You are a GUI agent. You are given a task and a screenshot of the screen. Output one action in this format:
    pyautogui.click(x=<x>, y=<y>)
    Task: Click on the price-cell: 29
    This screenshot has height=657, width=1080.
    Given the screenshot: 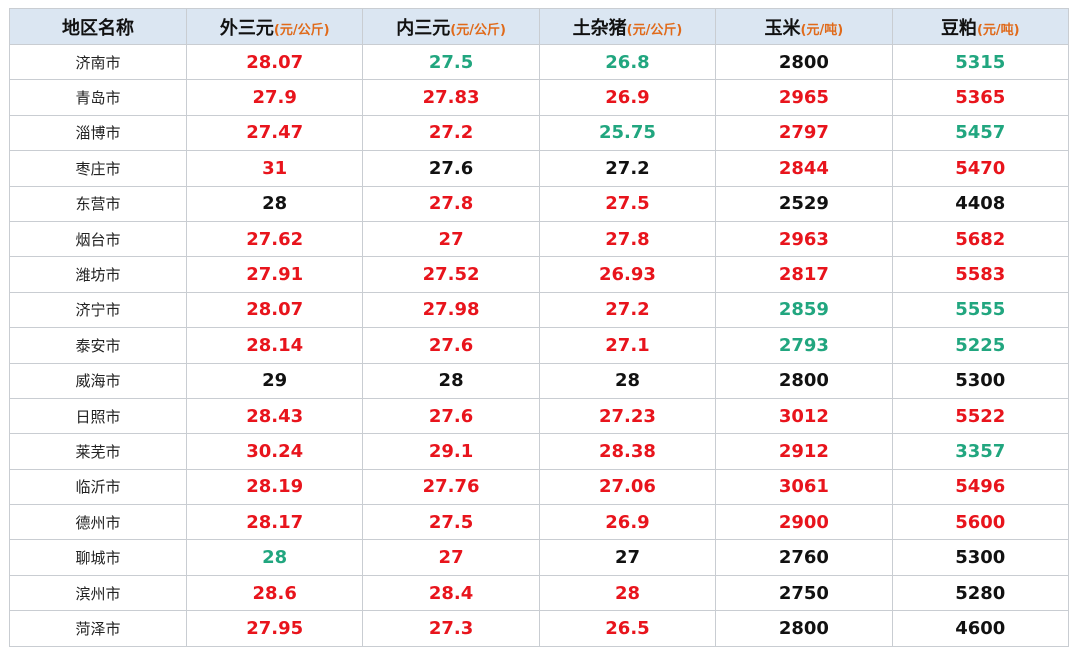 What is the action you would take?
    pyautogui.click(x=274, y=380)
    